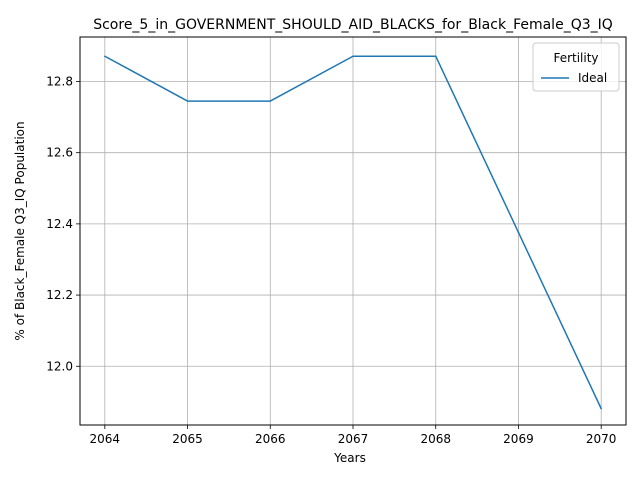 The height and width of the screenshot is (480, 640). I want to click on legend-box, so click(576, 67).